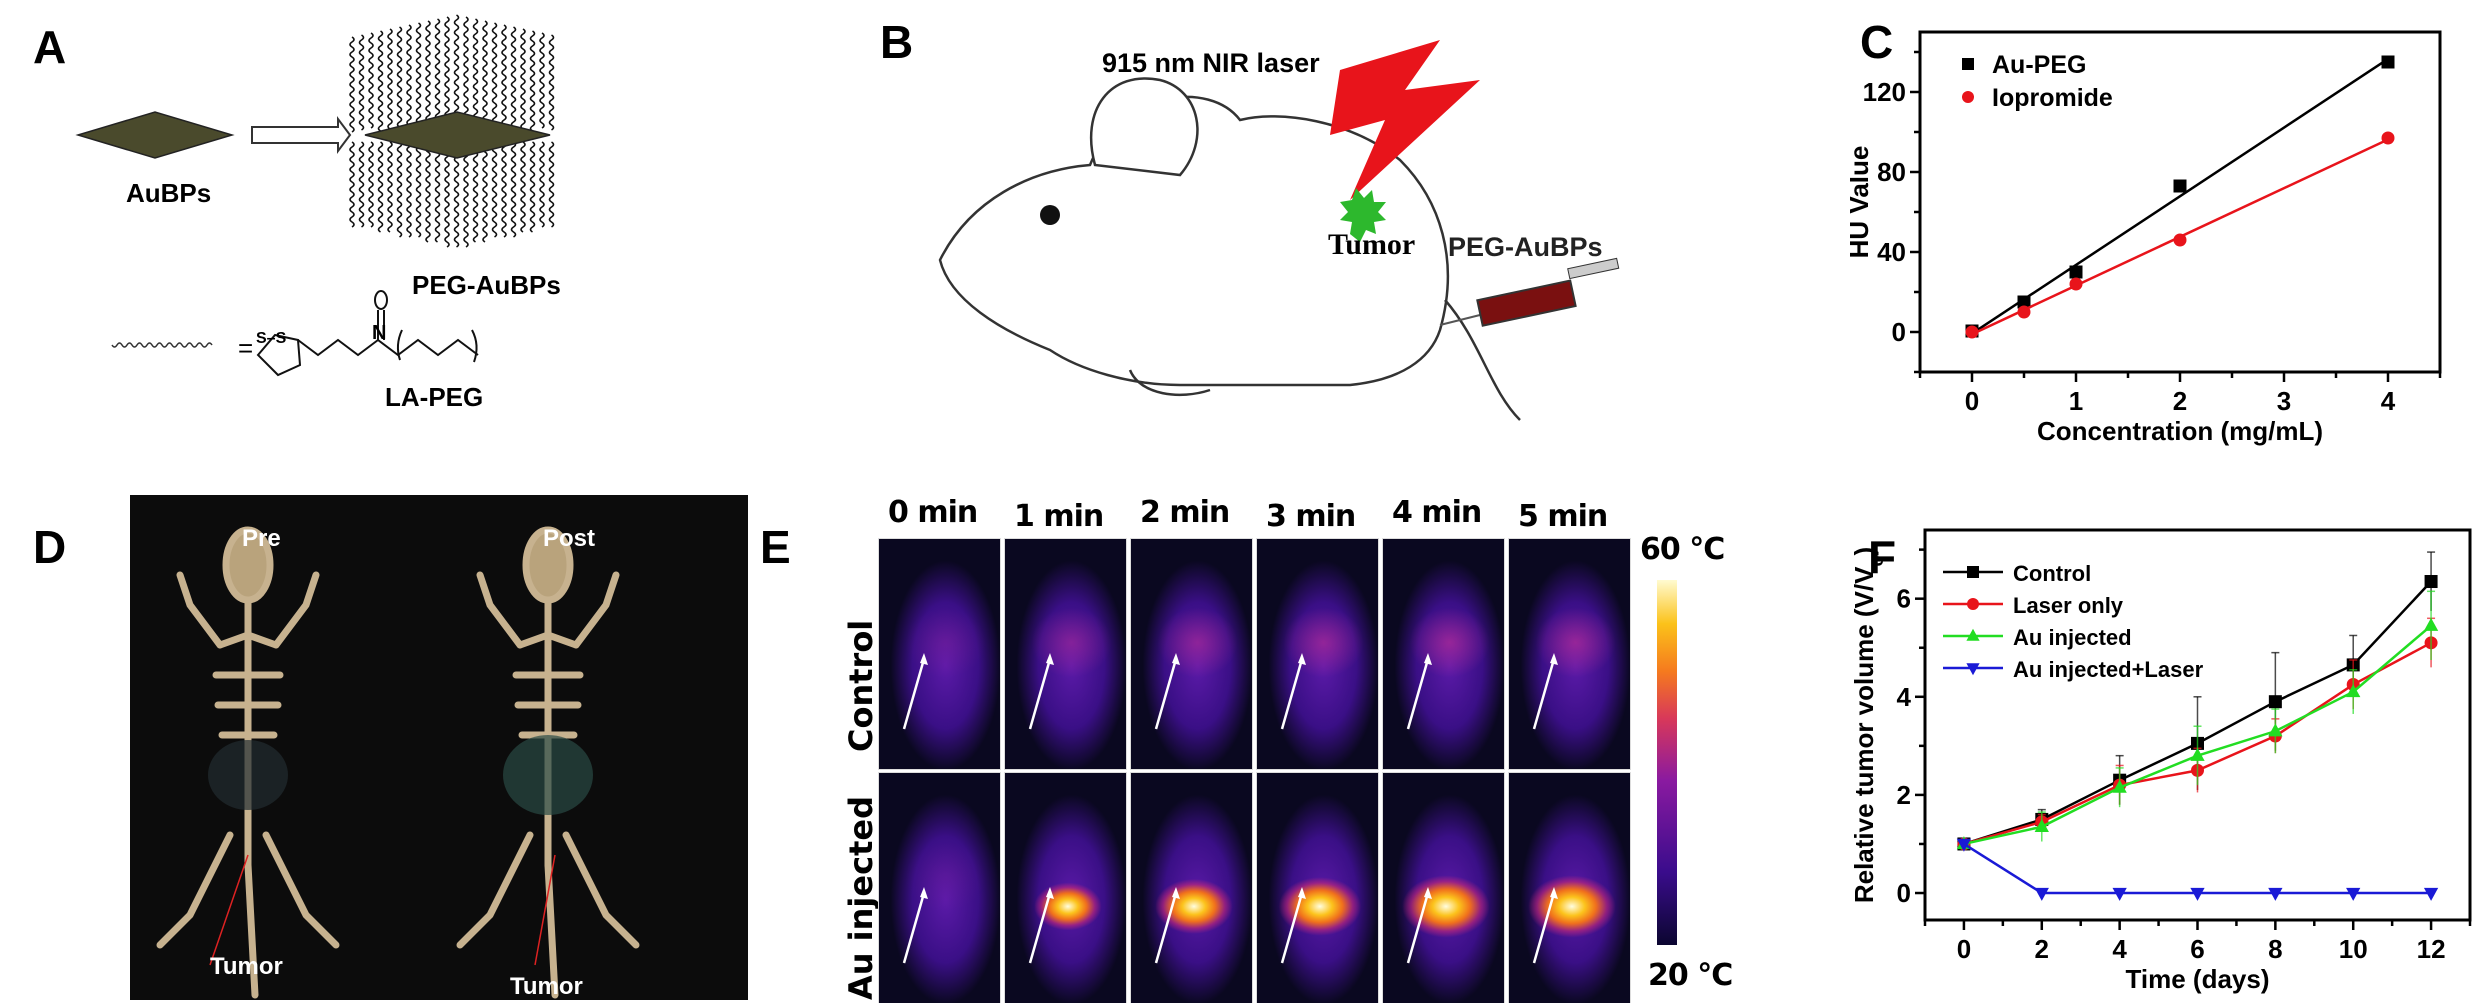 This screenshot has height=1003, width=2481. I want to click on y-axis-label-end: ), so click(1864, 551).